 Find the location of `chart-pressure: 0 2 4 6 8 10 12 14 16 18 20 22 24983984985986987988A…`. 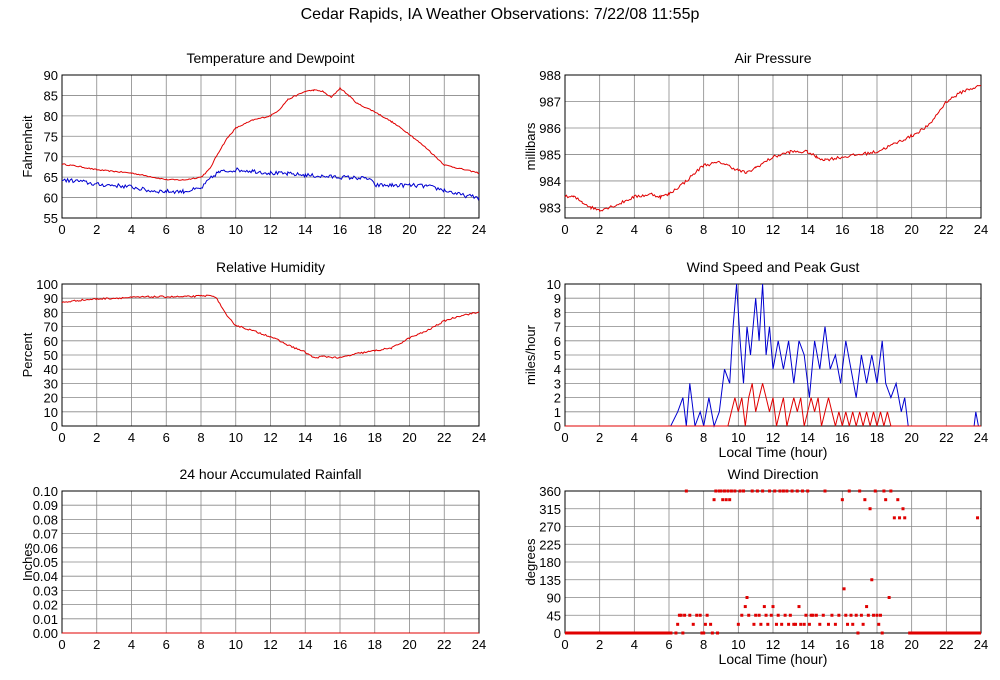

chart-pressure: 0 2 4 6 8 10 12 14 16 18 20 22 24983984985986987988A… is located at coordinates (755, 143).